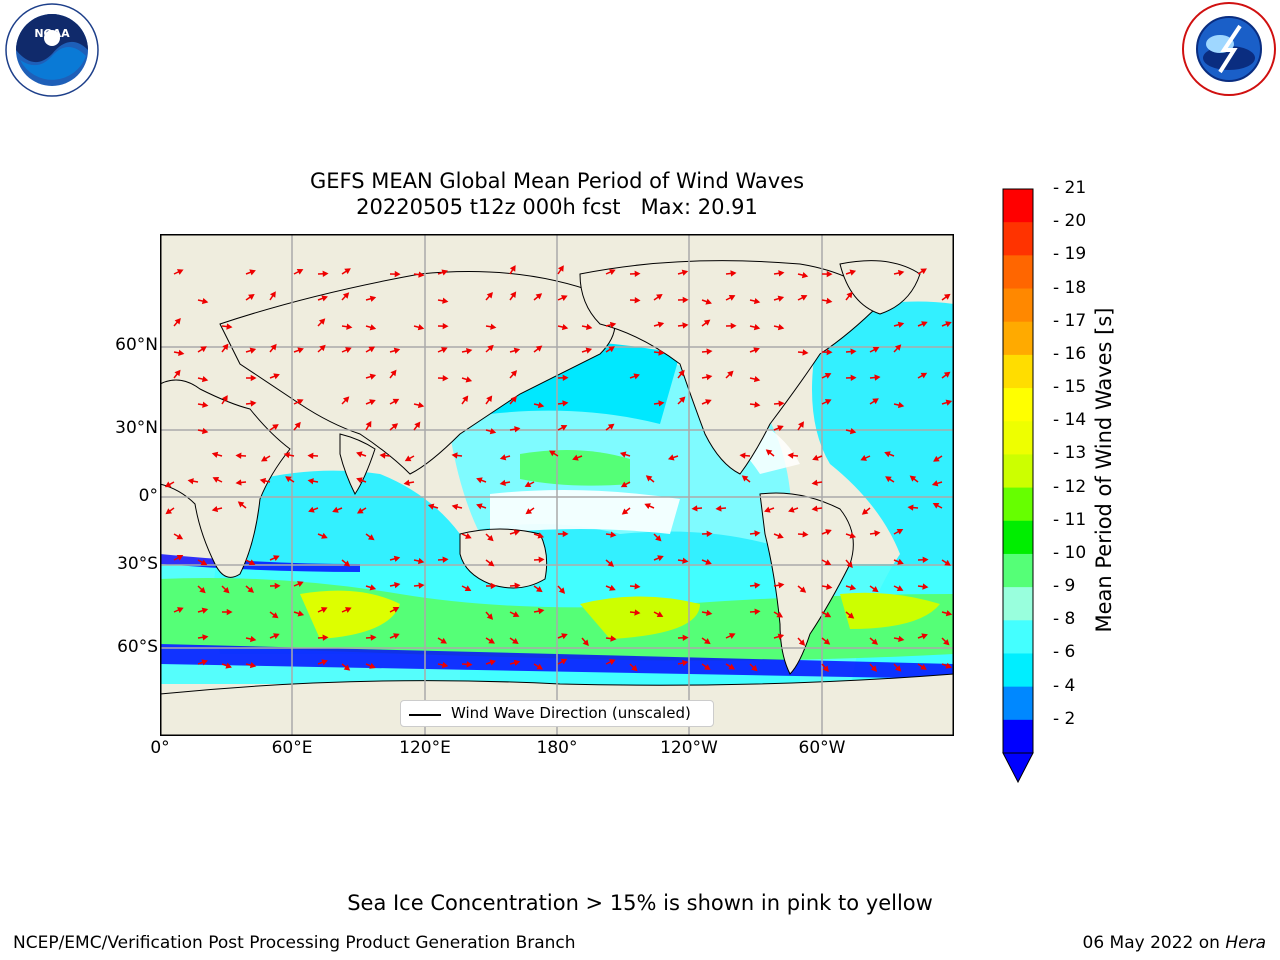 The image size is (1280, 960). Describe the element at coordinates (1175, 943) in the screenshot. I see `footer-date: 06 May 2022 on Hera` at that location.